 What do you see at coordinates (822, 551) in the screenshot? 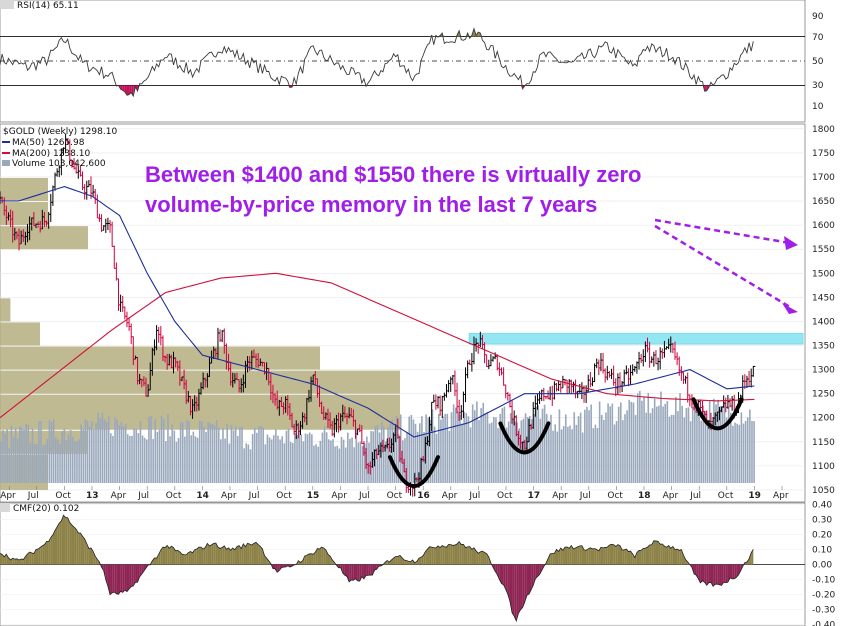
I see `cmf-tick-label: 0.10` at bounding box center [822, 551].